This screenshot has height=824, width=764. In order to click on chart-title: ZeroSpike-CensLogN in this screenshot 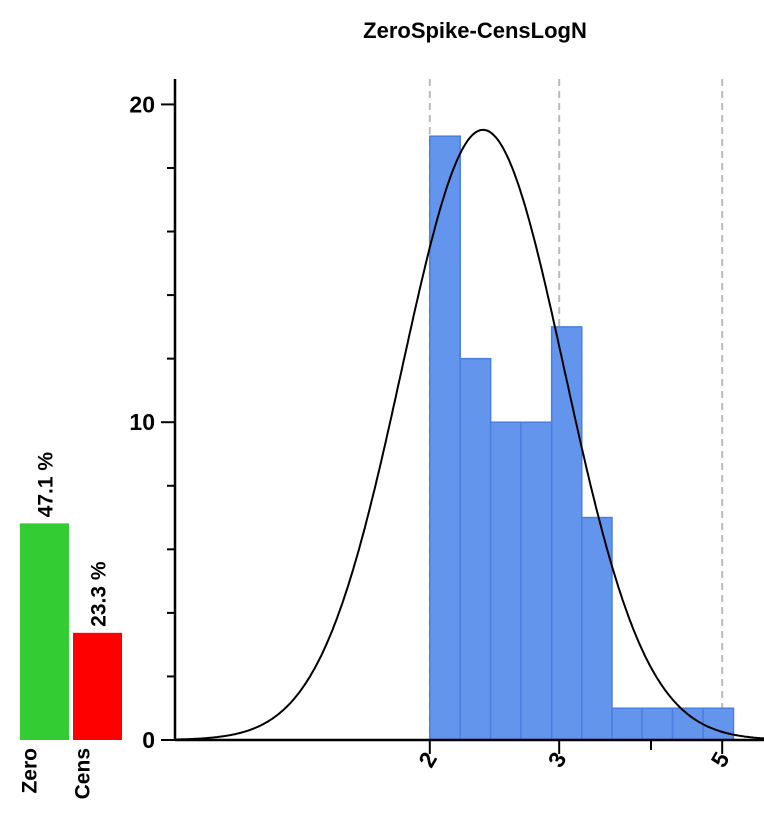, I will do `click(475, 30)`.